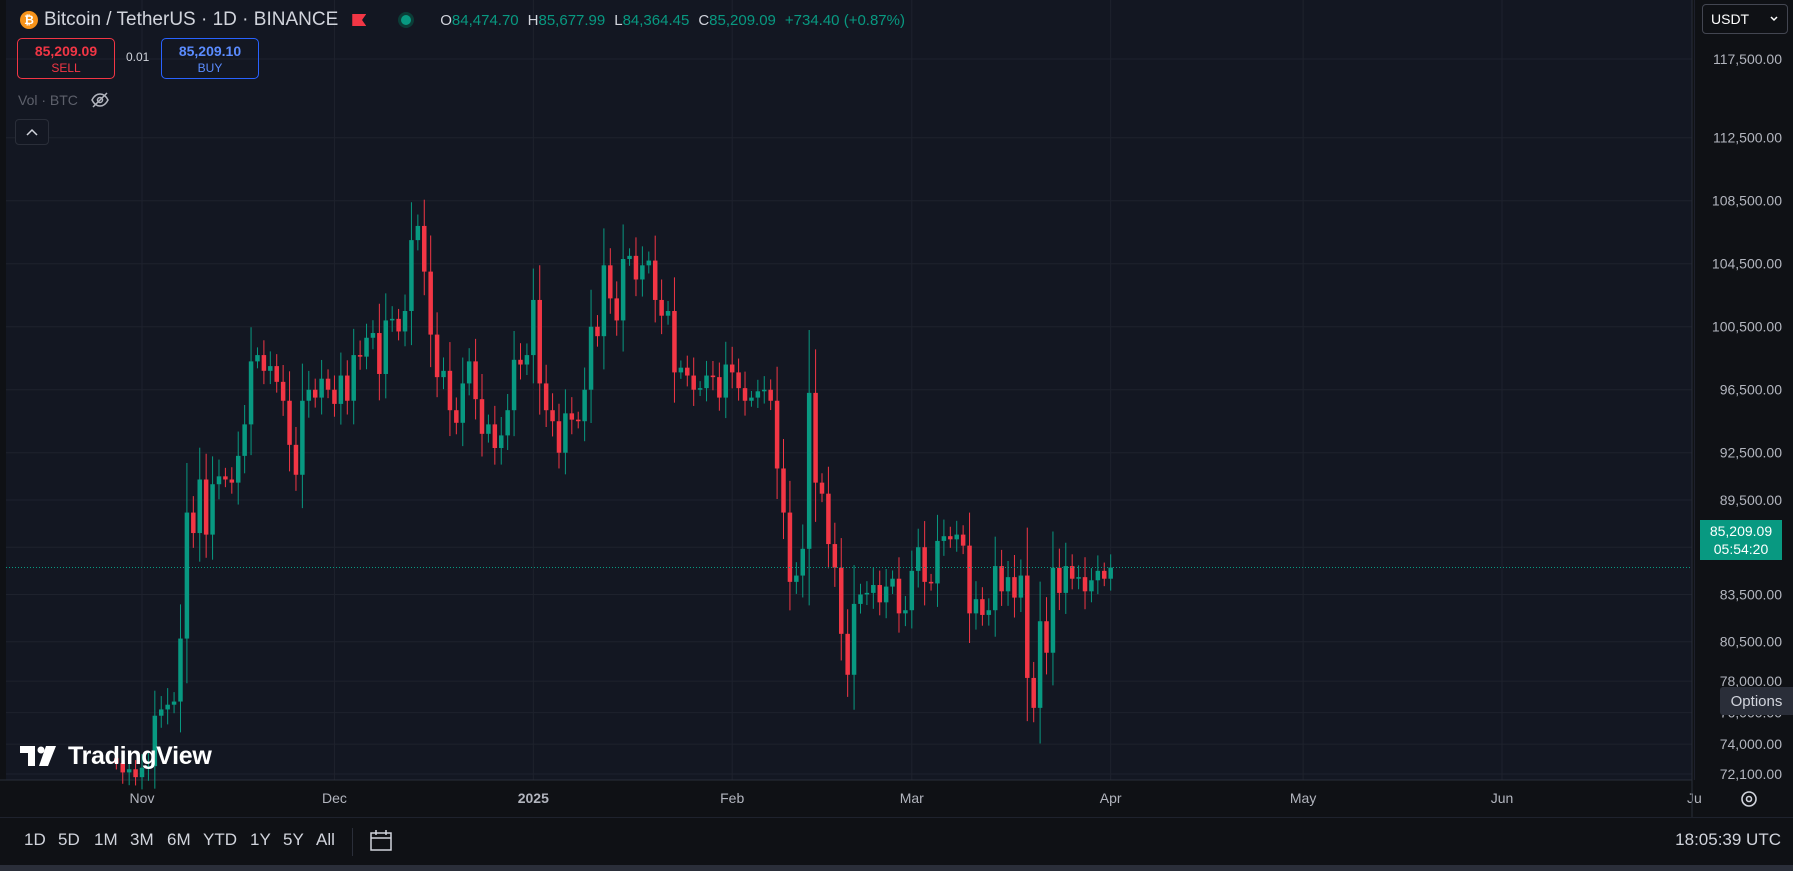  Describe the element at coordinates (38, 756) in the screenshot. I see `tradingview-logo-icon` at that location.